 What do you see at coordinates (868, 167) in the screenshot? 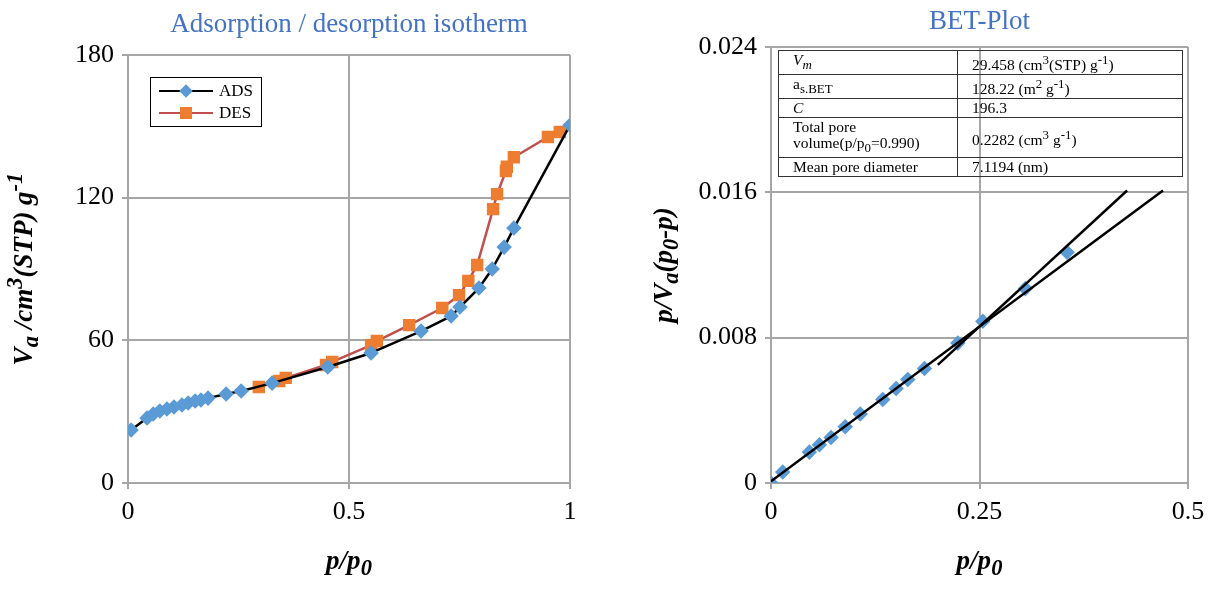
I see `annotation: Mean pore diameter` at bounding box center [868, 167].